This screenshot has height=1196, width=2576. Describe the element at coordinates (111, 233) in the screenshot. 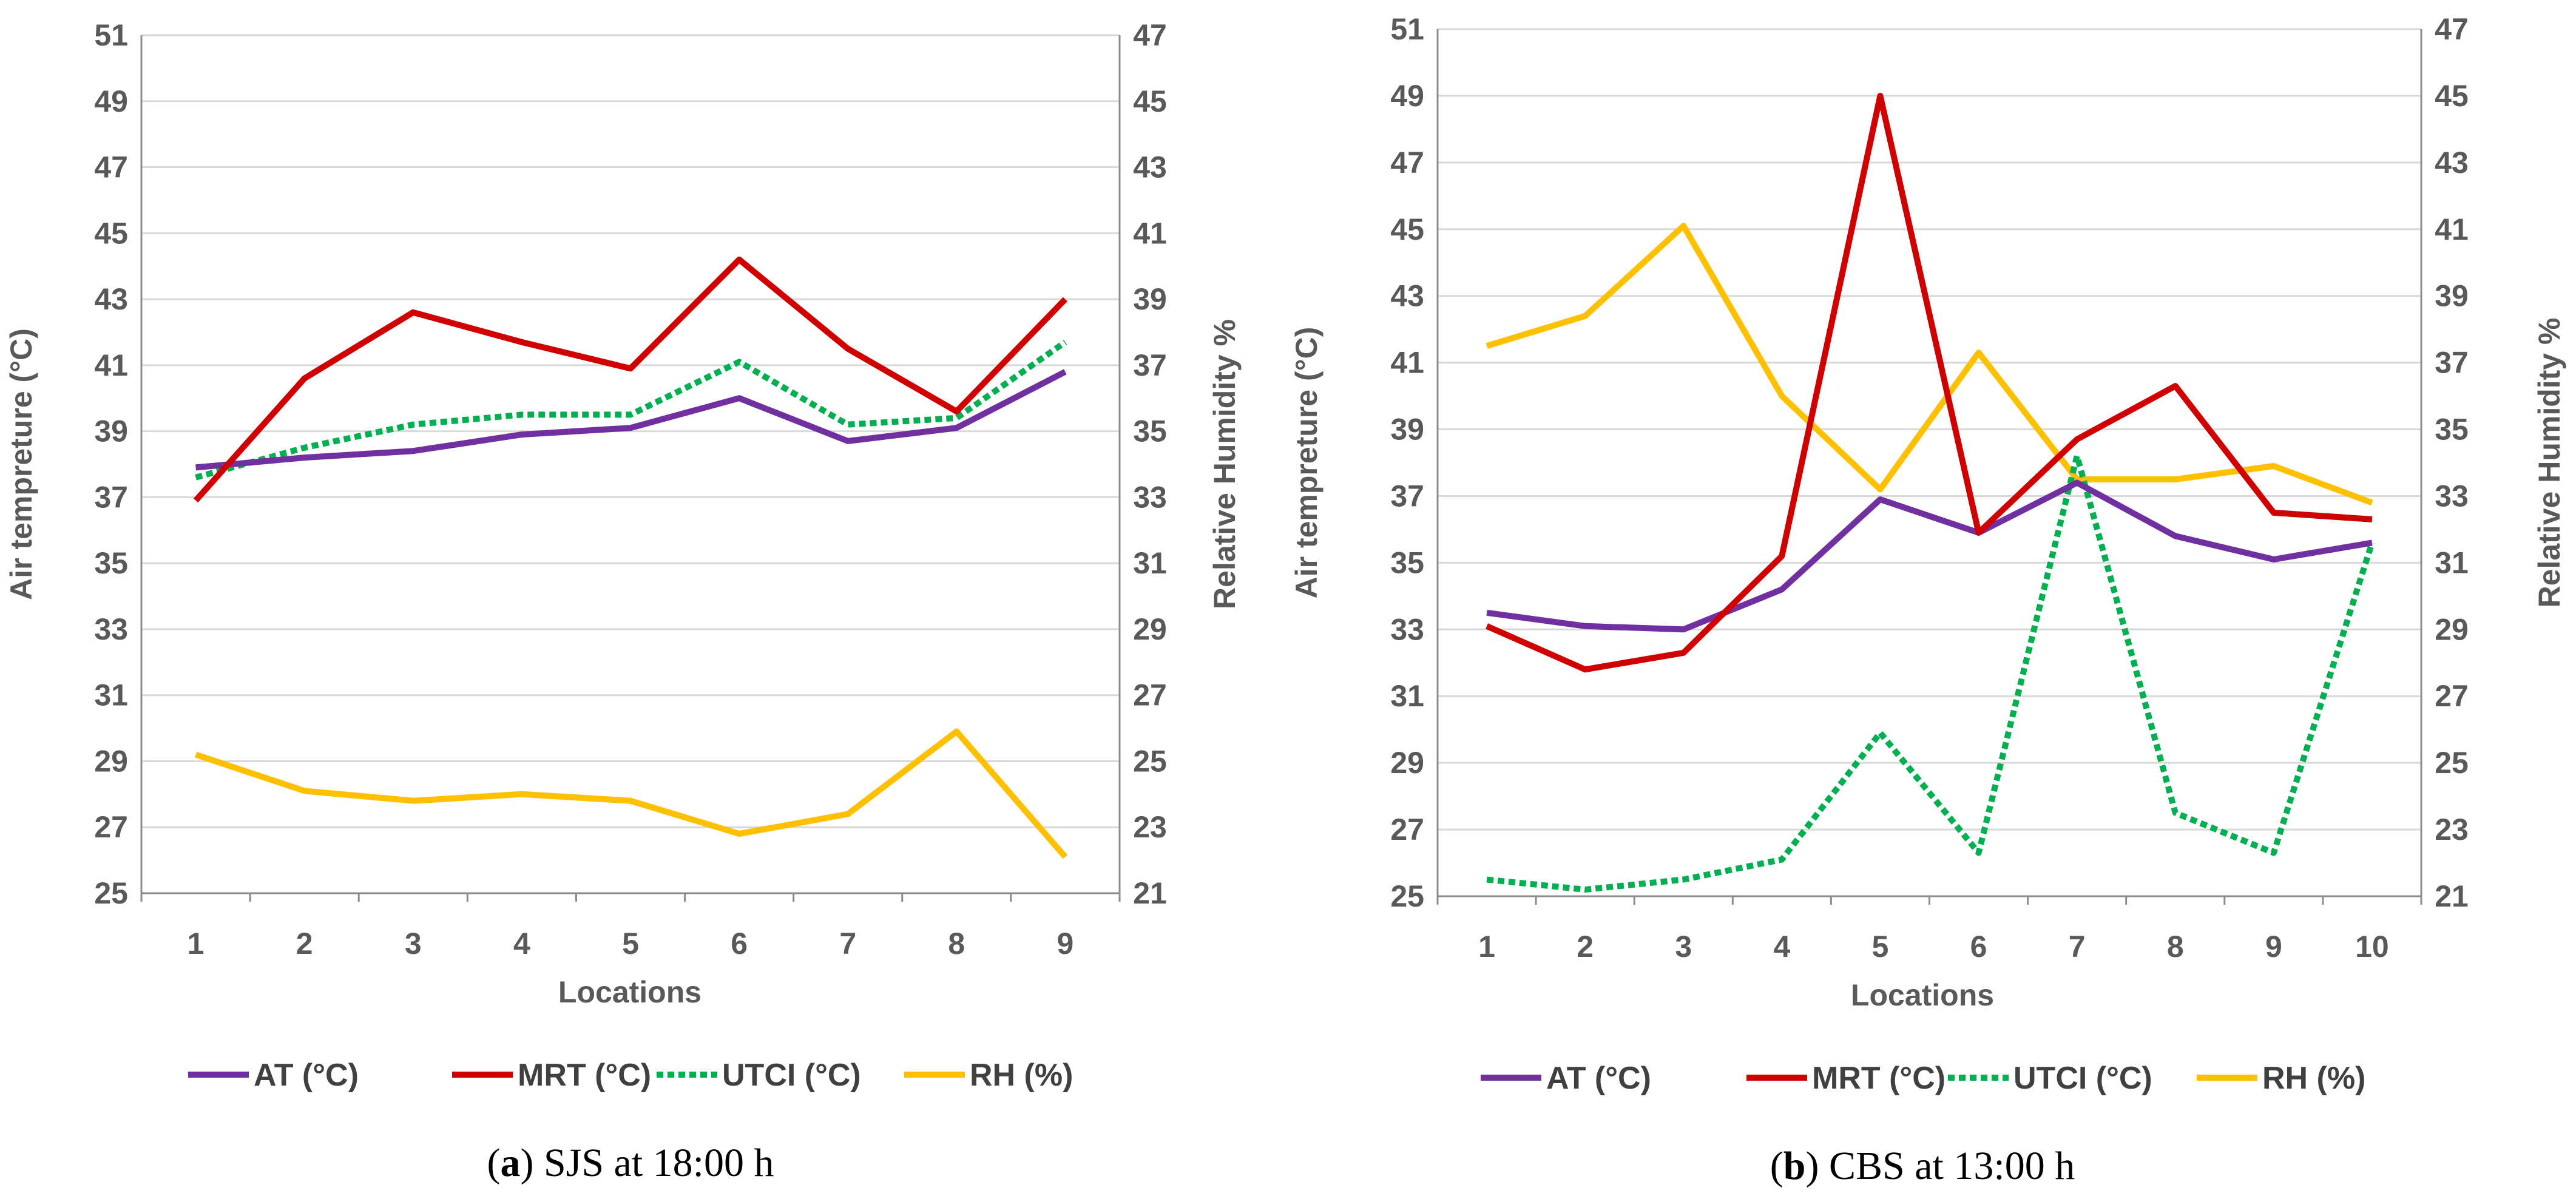

I see `y-tick-label: 45` at that location.